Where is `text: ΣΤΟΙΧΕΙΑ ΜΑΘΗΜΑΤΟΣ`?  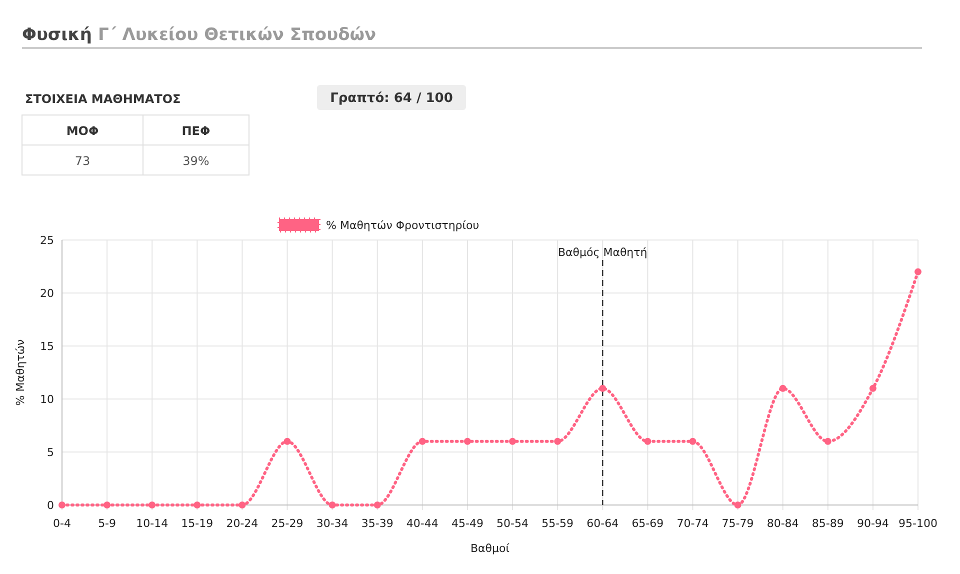
text: ΣΤΟΙΧΕΙΑ ΜΑΘΗΜΑΤΟΣ is located at coordinates (103, 99).